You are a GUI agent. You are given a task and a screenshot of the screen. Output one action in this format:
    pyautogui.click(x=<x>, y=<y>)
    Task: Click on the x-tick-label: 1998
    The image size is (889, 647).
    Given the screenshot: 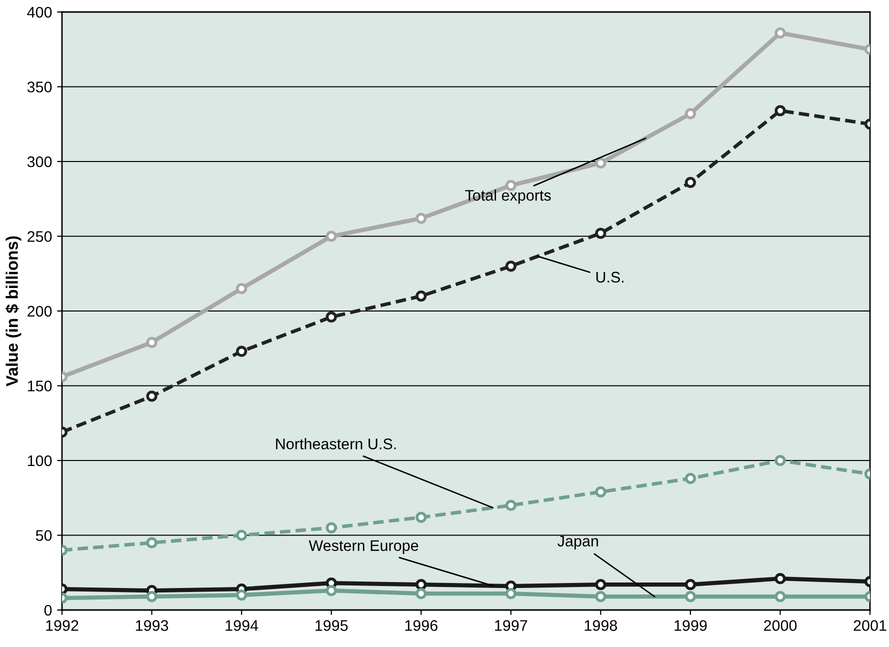 What is the action you would take?
    pyautogui.click(x=600, y=625)
    